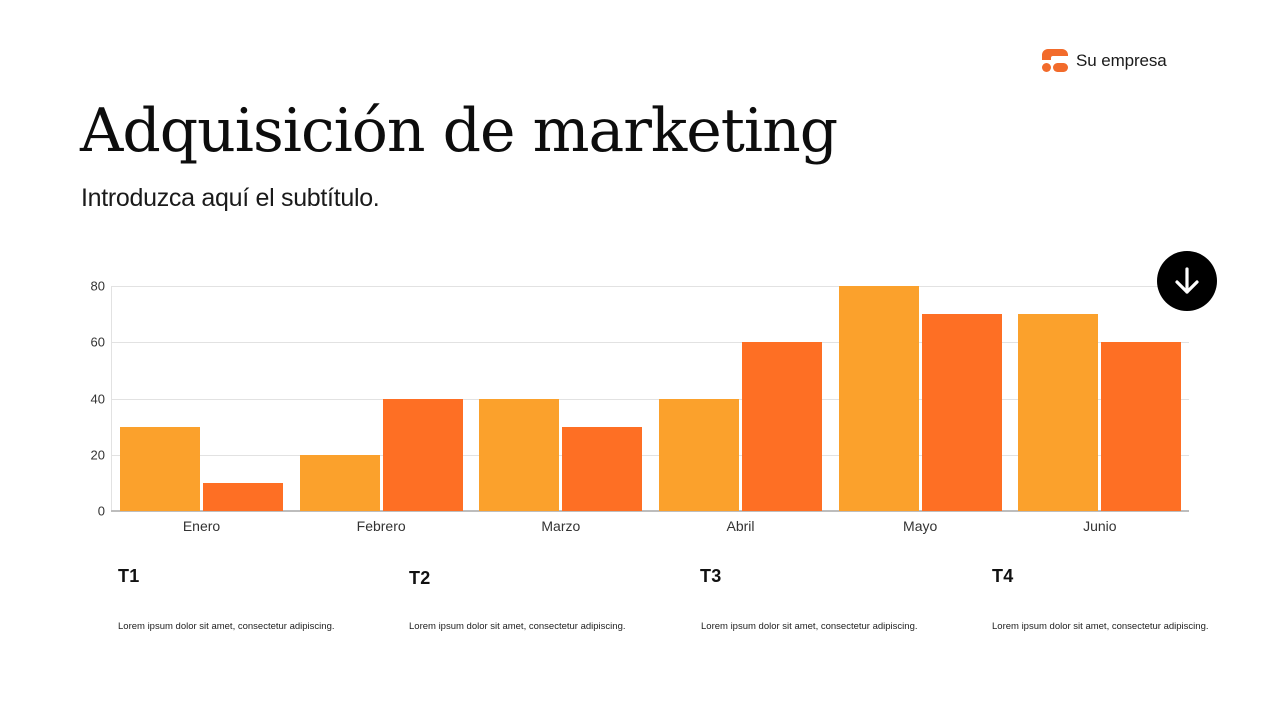  What do you see at coordinates (381, 526) in the screenshot?
I see `x-tick-label: Febrero` at bounding box center [381, 526].